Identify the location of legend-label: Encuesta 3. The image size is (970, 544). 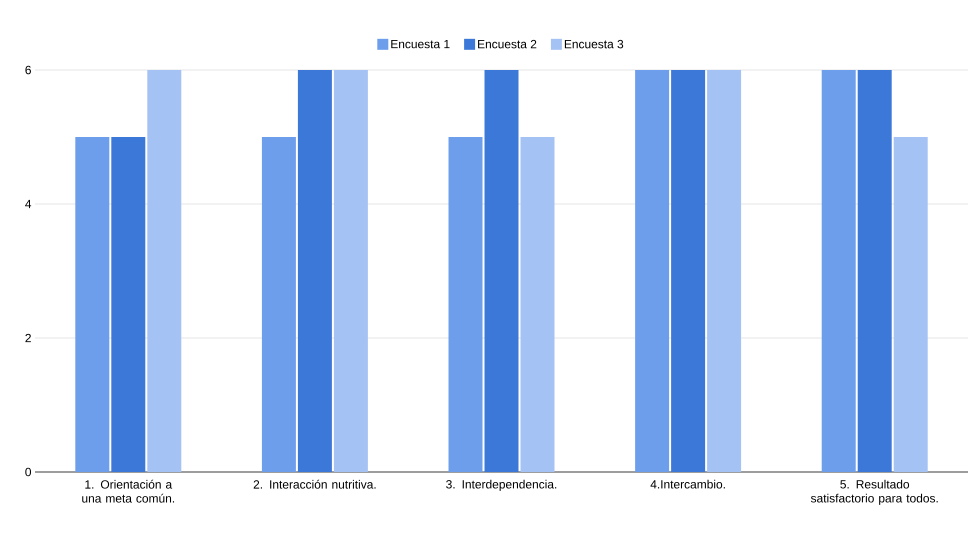
(594, 44).